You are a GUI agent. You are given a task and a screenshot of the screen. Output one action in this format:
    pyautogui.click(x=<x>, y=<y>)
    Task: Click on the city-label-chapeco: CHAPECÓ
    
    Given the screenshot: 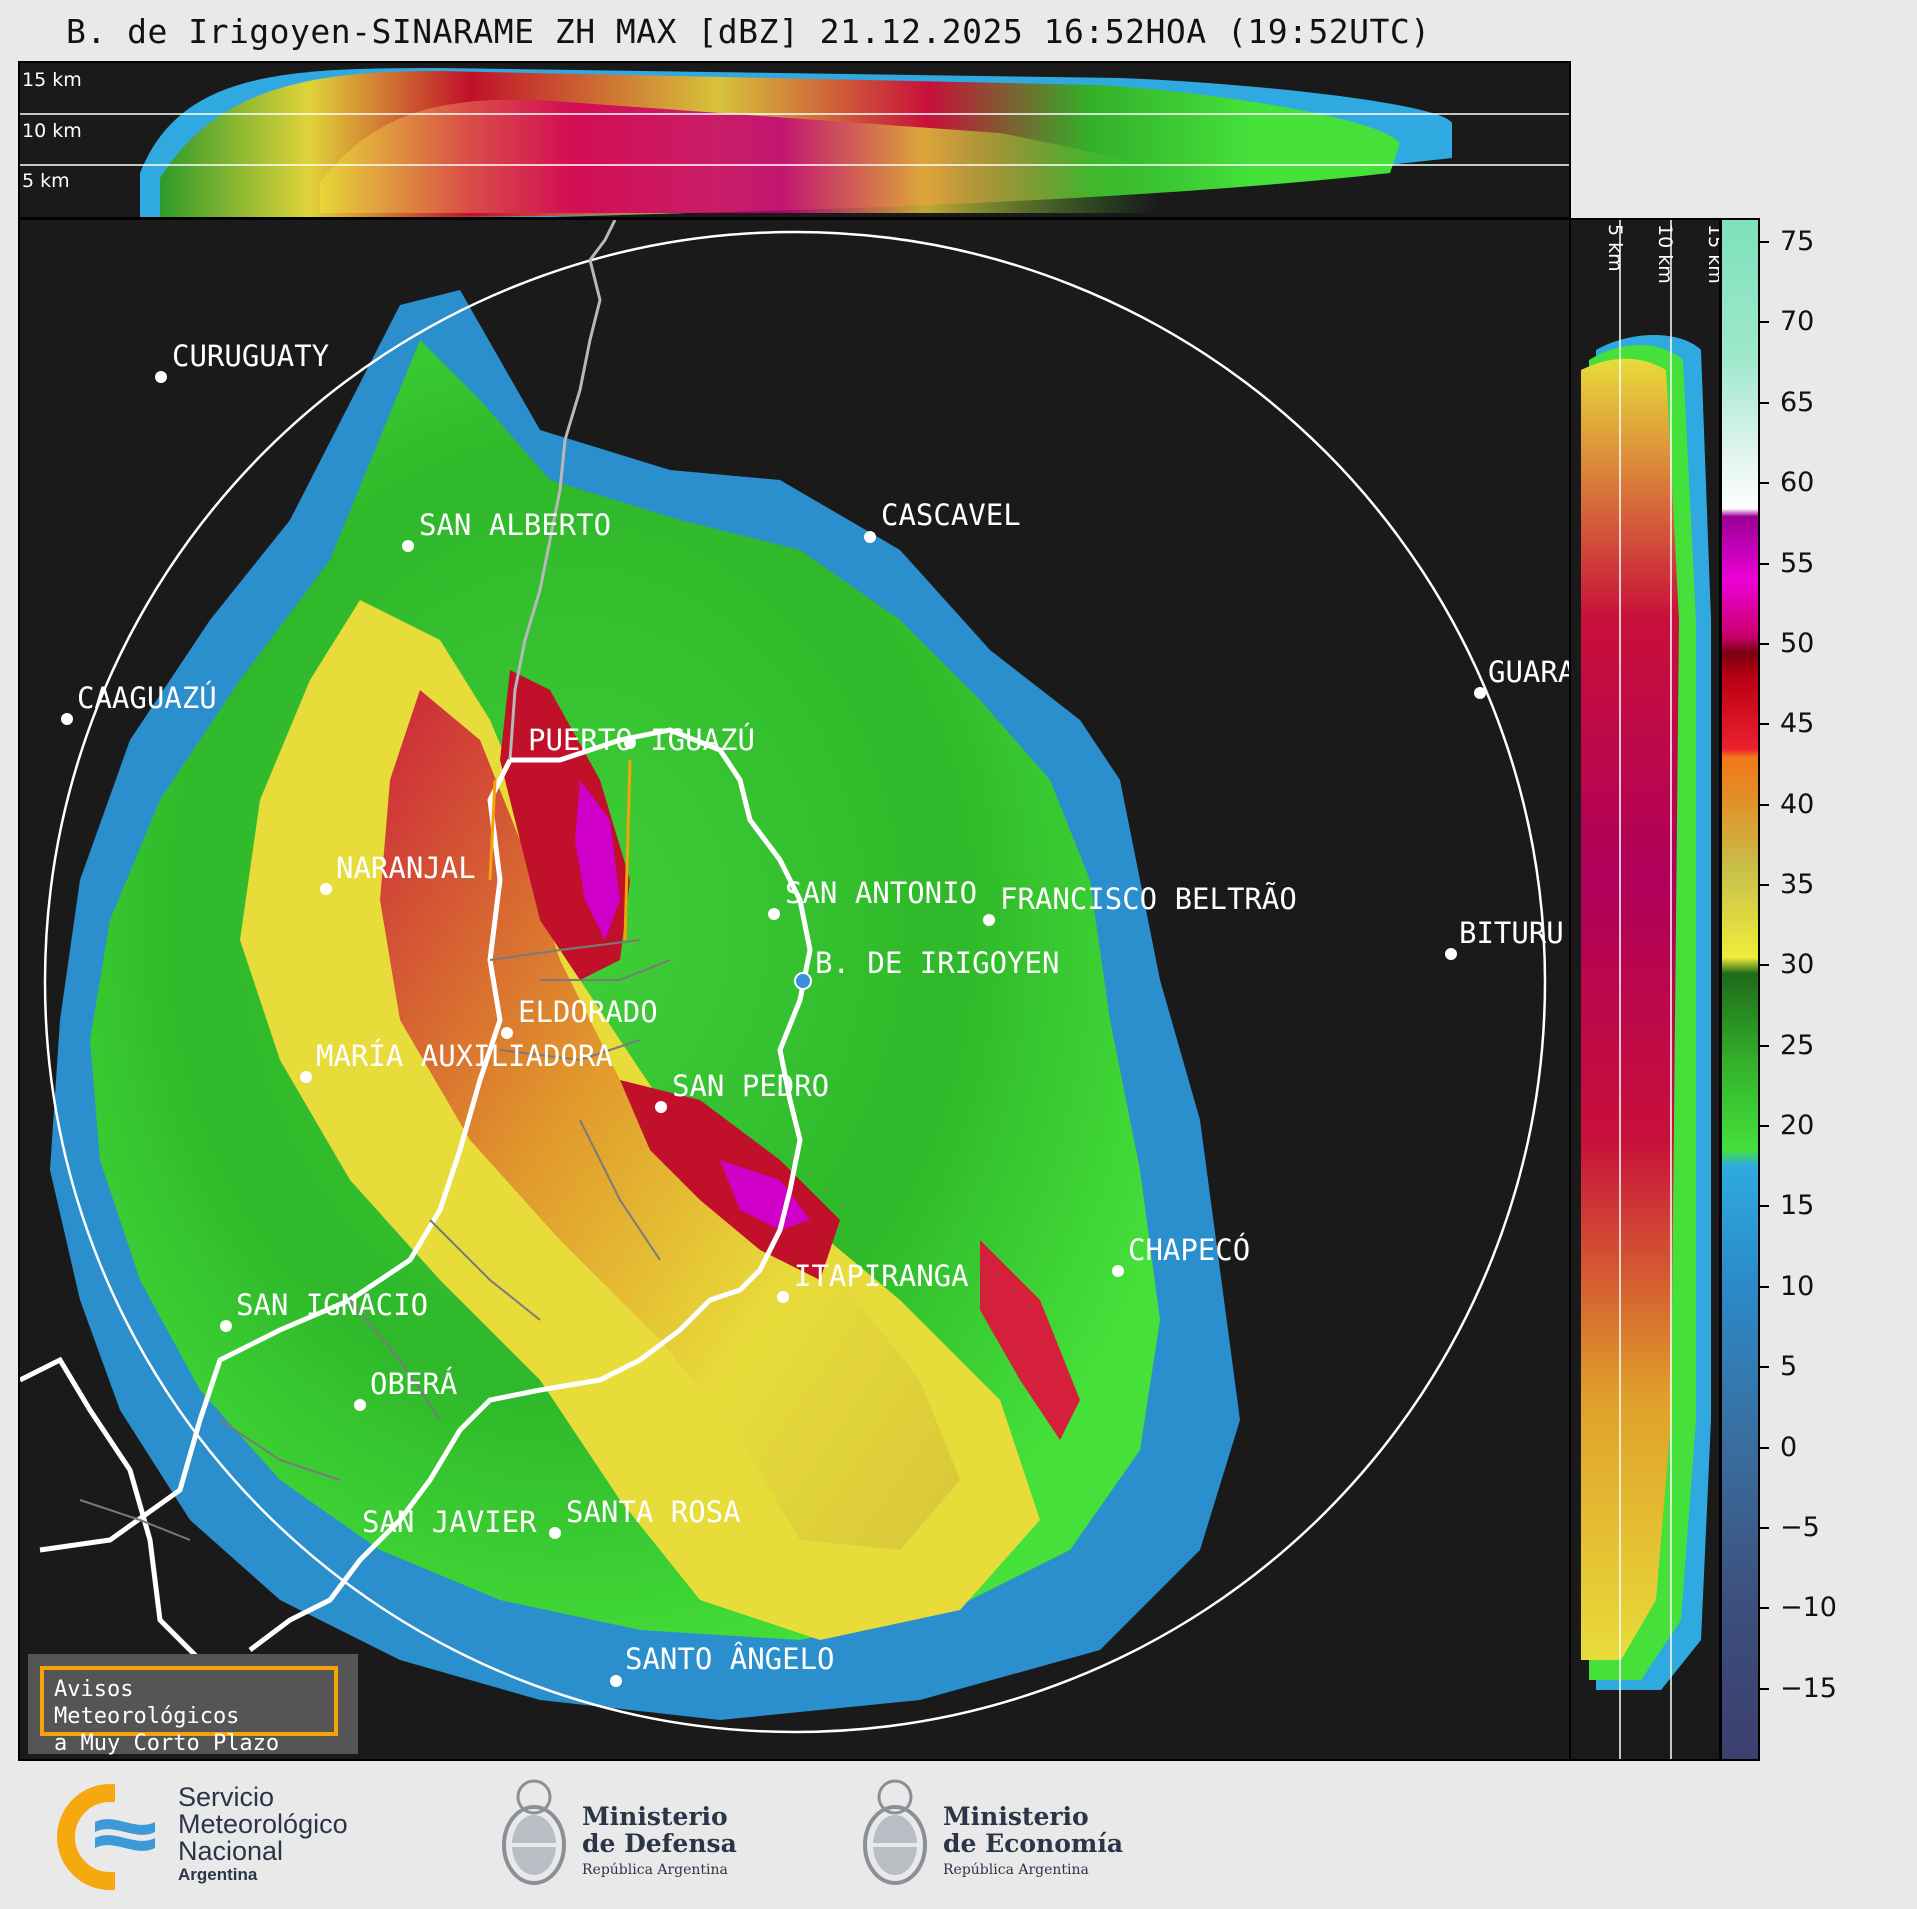 What is the action you would take?
    pyautogui.click(x=1189, y=1250)
    